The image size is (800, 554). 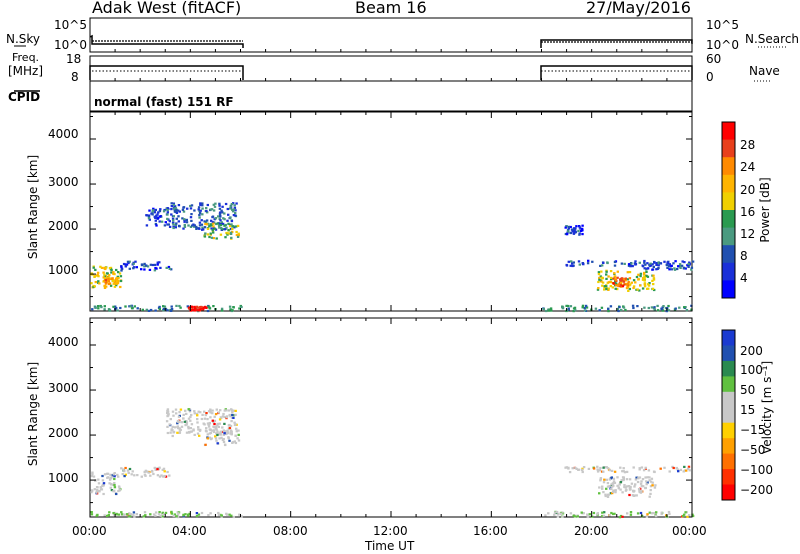 What do you see at coordinates (728, 210) in the screenshot?
I see `colorbar-frame` at bounding box center [728, 210].